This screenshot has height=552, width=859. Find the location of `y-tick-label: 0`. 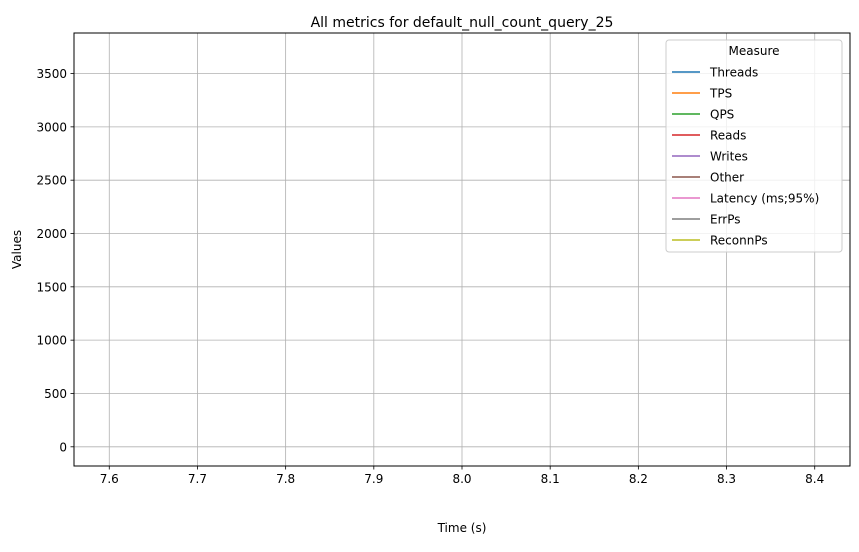

y-tick-label: 0 is located at coordinates (63, 447).